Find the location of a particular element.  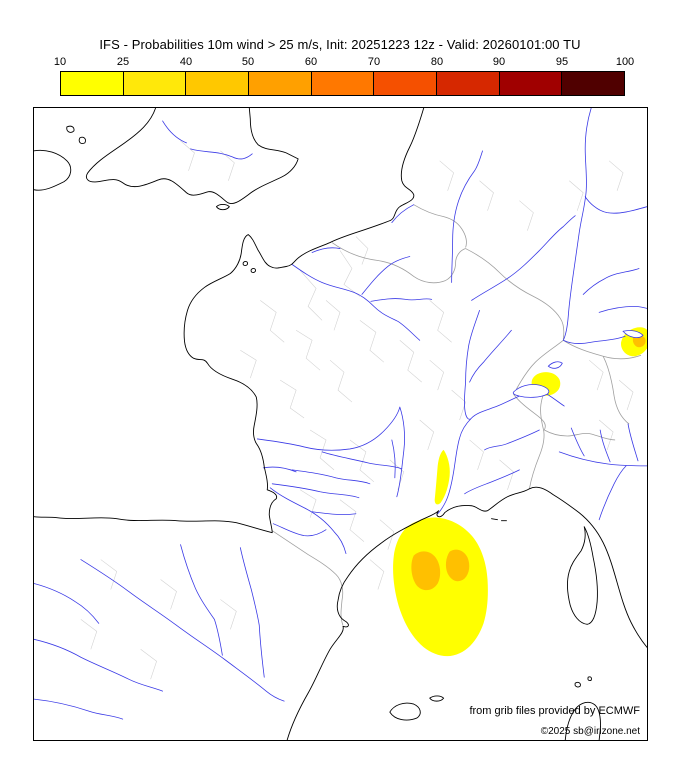

river-ebro is located at coordinates (182, 630).